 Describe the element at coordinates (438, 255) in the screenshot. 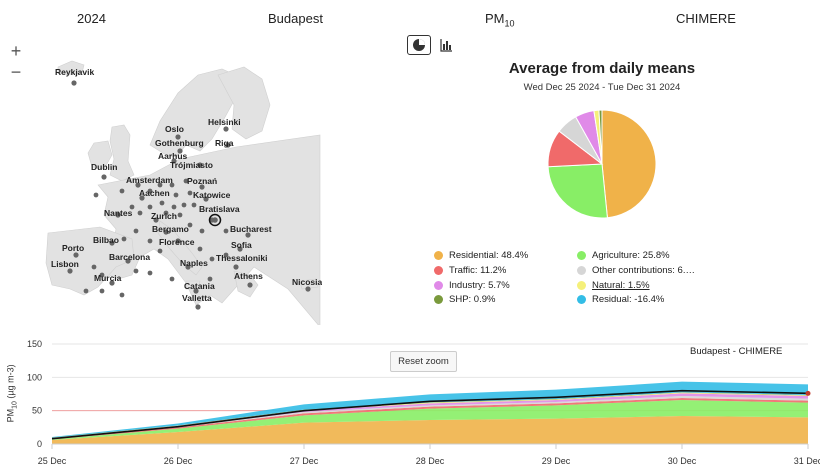

I see `legend-dot` at that location.